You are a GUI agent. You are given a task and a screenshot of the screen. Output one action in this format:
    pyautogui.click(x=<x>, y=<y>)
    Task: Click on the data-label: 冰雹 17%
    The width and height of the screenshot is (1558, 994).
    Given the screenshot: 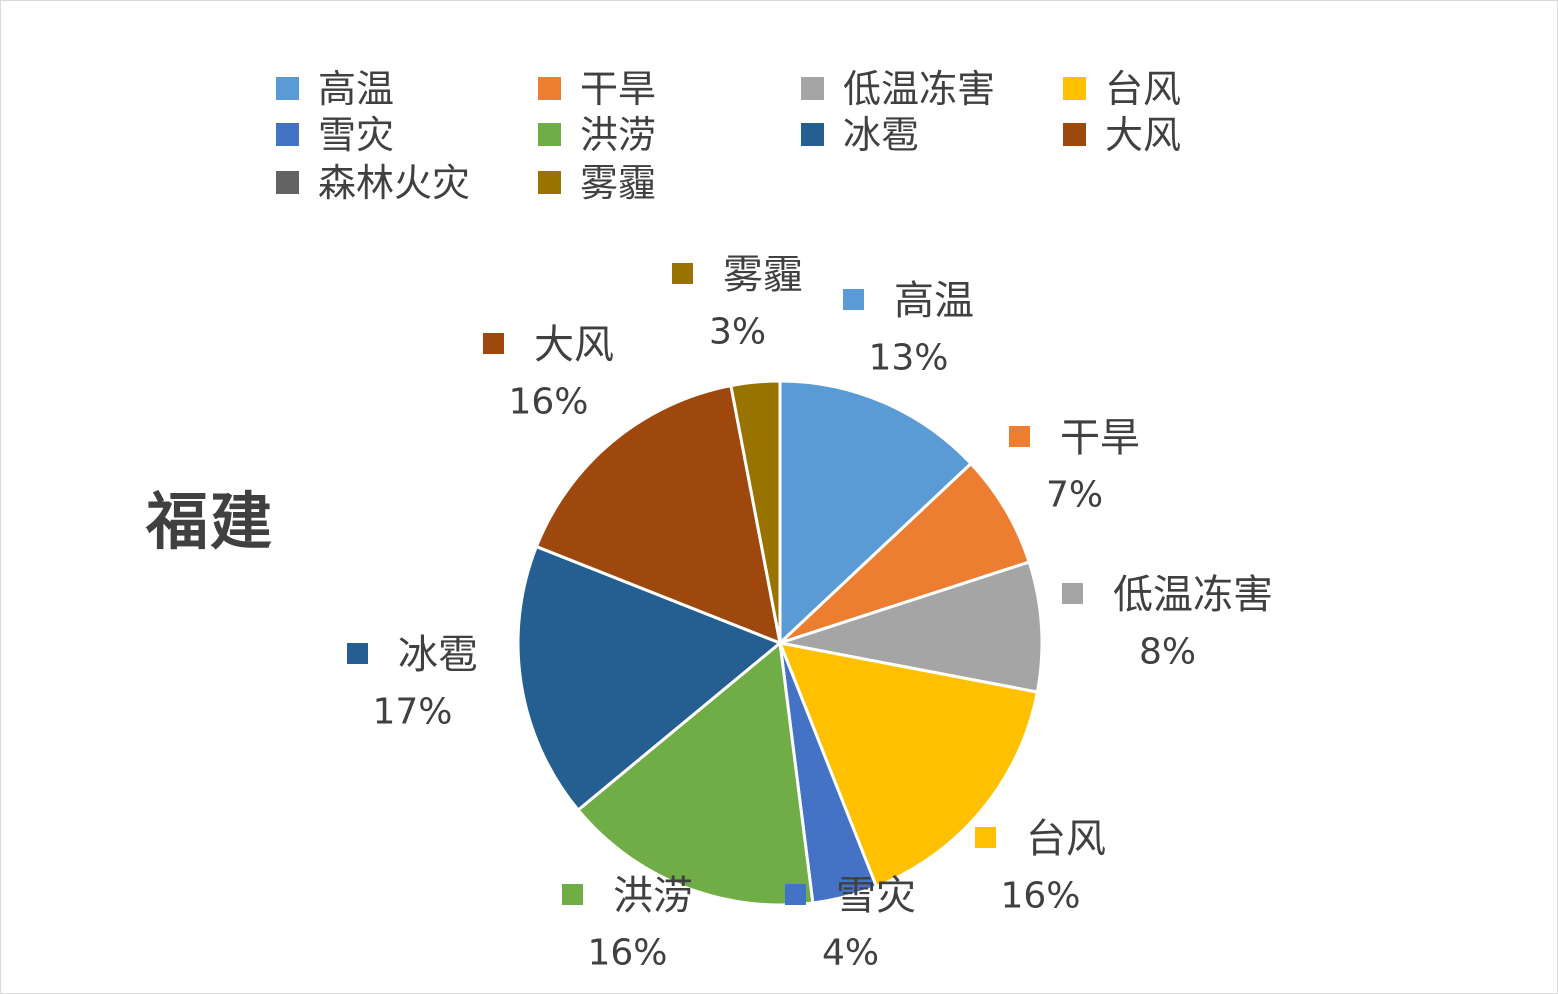 What is the action you would take?
    pyautogui.click(x=412, y=682)
    